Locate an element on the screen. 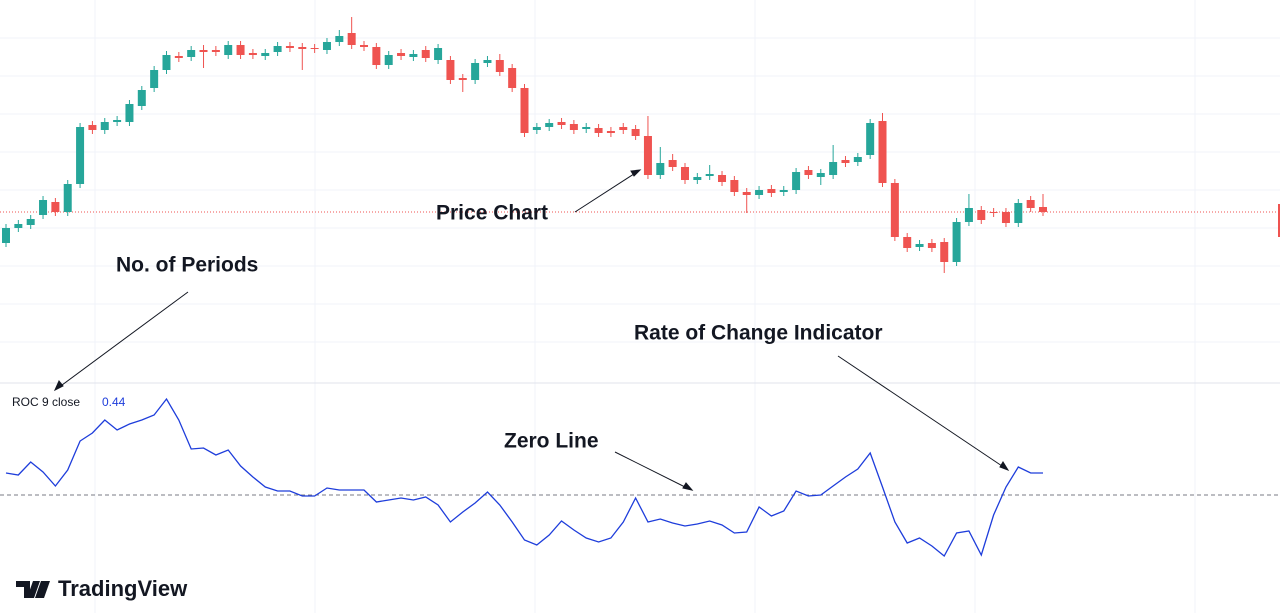 This screenshot has width=1280, height=613. logo: TradingView is located at coordinates (102, 588).